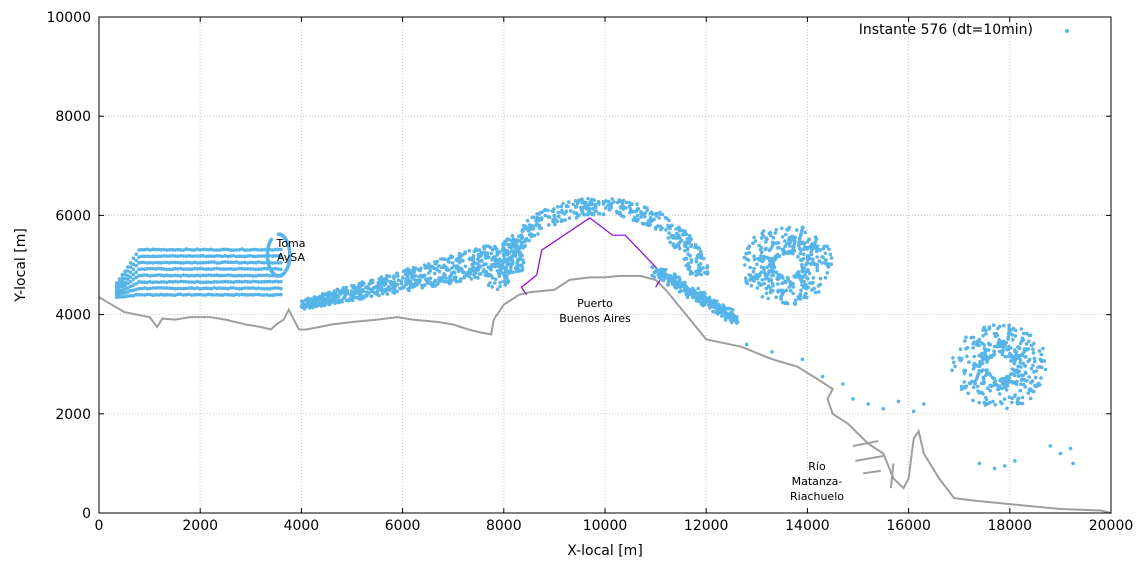  I want to click on annotation-toma-line-1: Toma, so click(290, 243).